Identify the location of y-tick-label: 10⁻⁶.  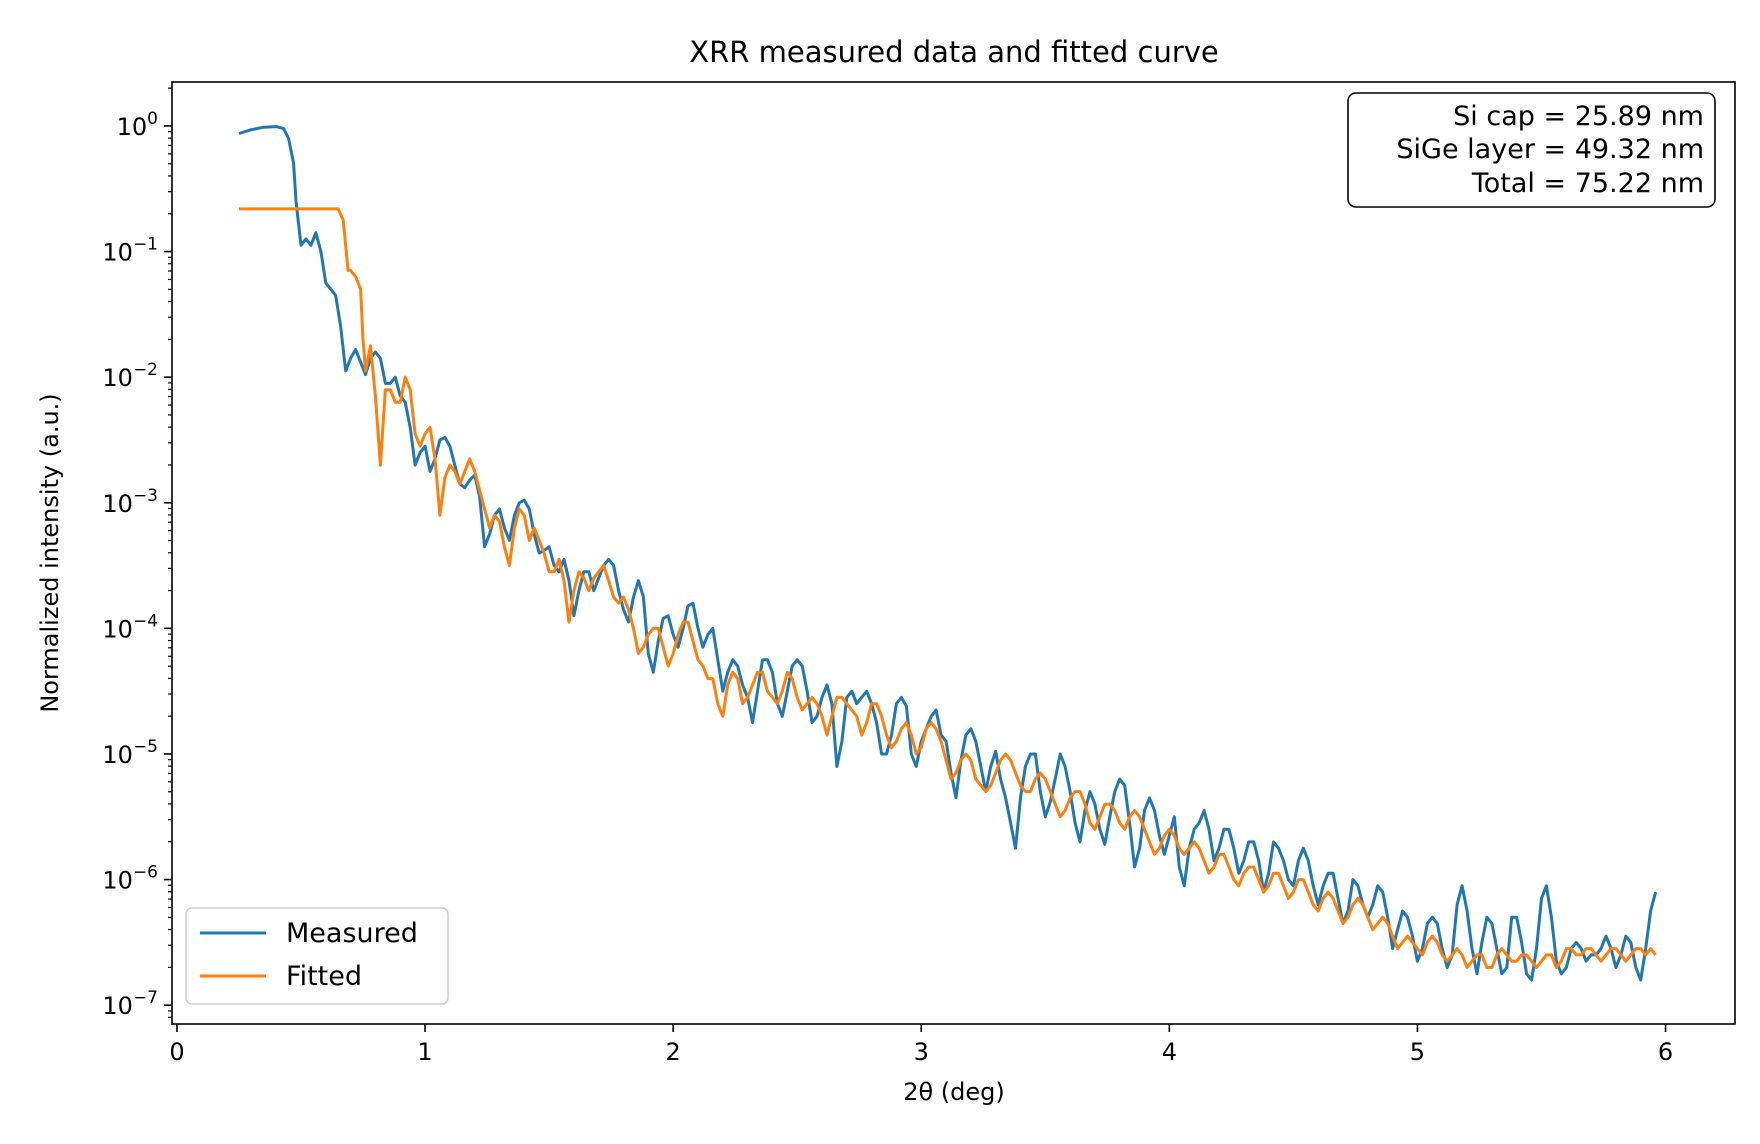
(130, 879).